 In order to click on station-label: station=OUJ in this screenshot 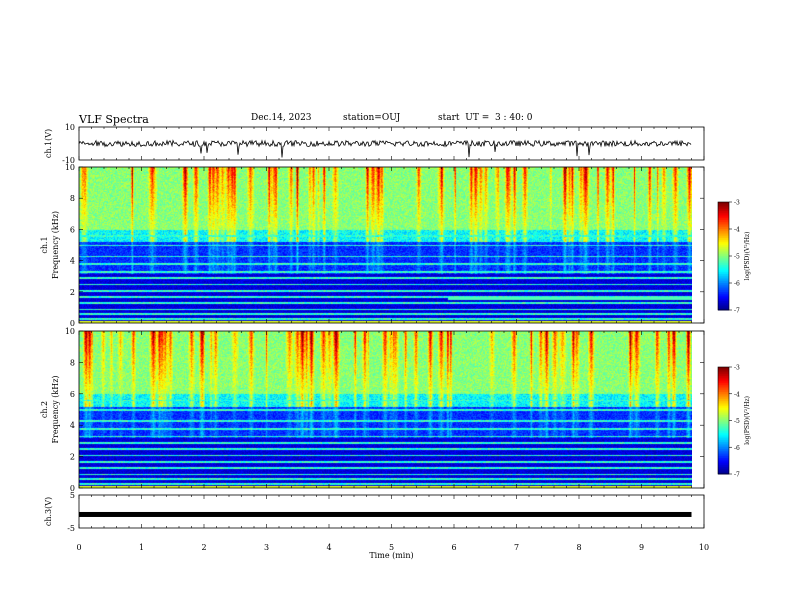, I will do `click(372, 118)`.